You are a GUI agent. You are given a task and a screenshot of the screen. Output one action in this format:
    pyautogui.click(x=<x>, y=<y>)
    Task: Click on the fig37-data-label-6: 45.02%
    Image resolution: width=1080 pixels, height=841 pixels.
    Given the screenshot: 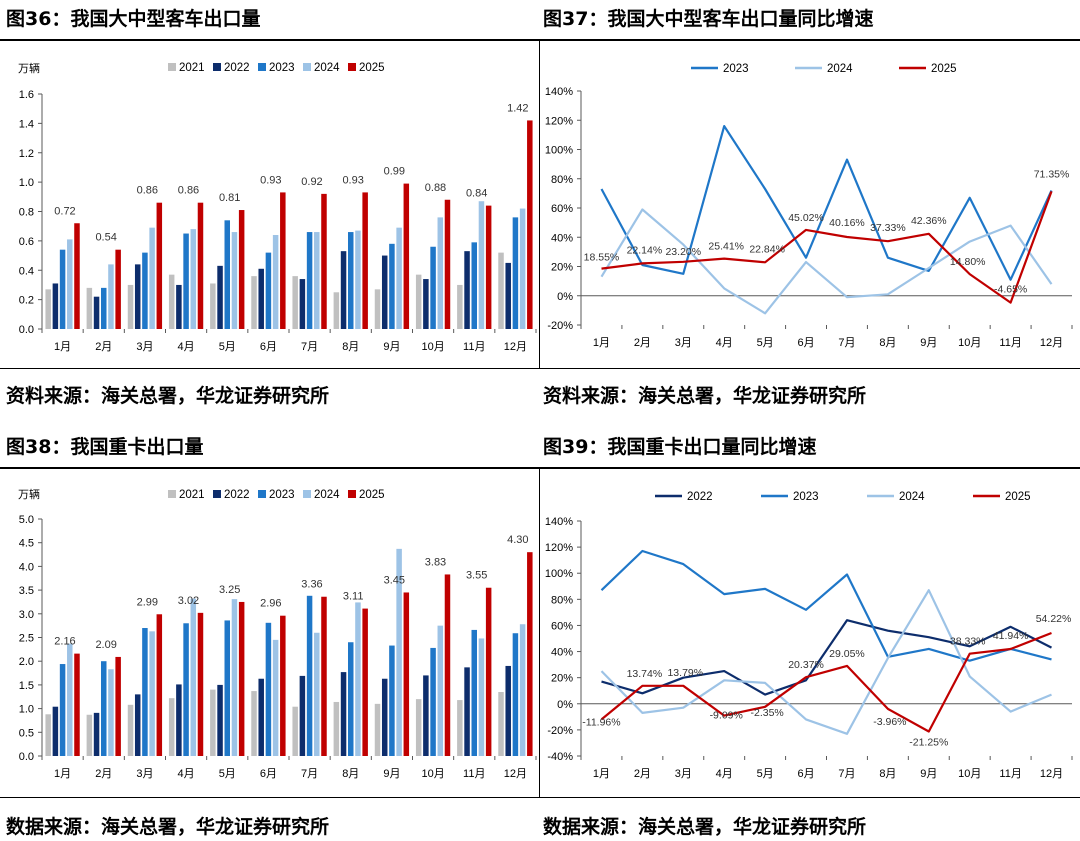 What is the action you would take?
    pyautogui.click(x=806, y=218)
    